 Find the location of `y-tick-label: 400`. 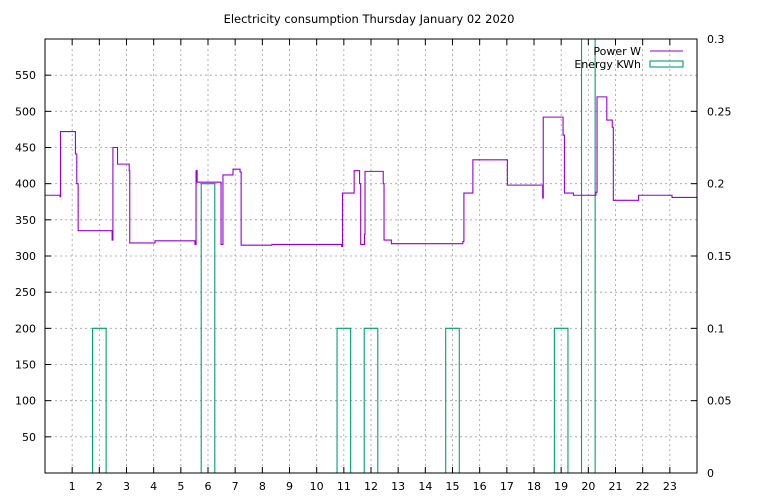

y-tick-label: 400 is located at coordinates (25, 184).